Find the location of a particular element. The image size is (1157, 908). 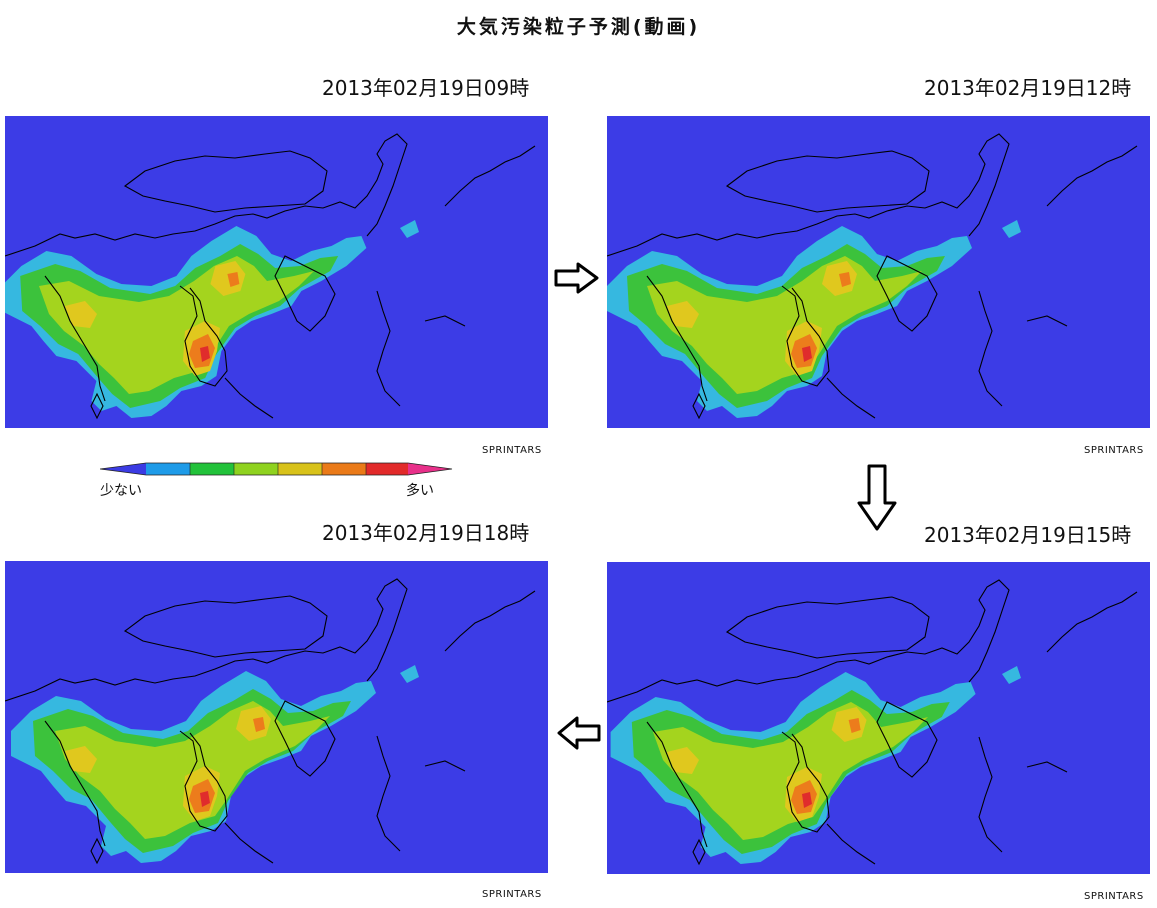

legend-high-label: 多い is located at coordinates (420, 491).